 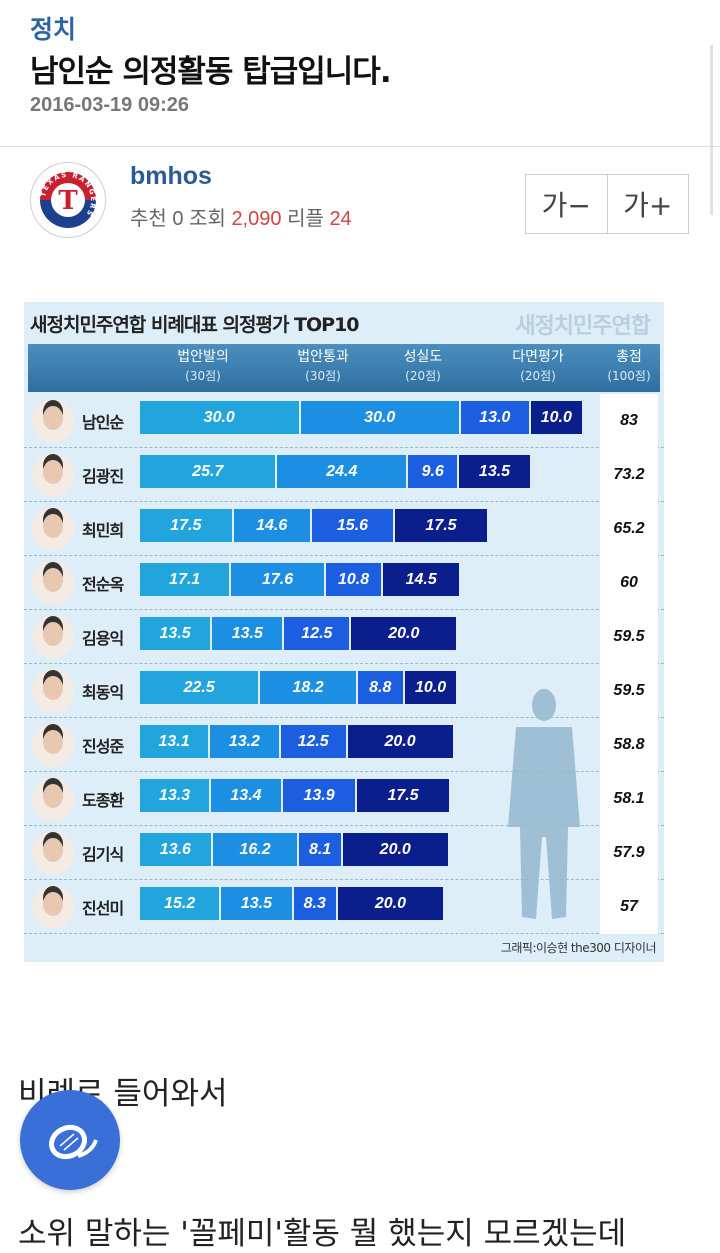 What do you see at coordinates (103, 584) in the screenshot?
I see `legislator-name: 전순옥` at bounding box center [103, 584].